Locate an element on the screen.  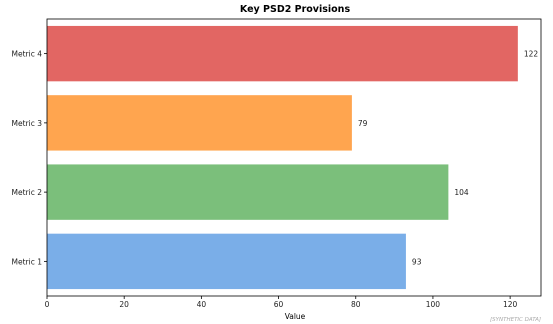
x-tick-label: 100 is located at coordinates (433, 304).